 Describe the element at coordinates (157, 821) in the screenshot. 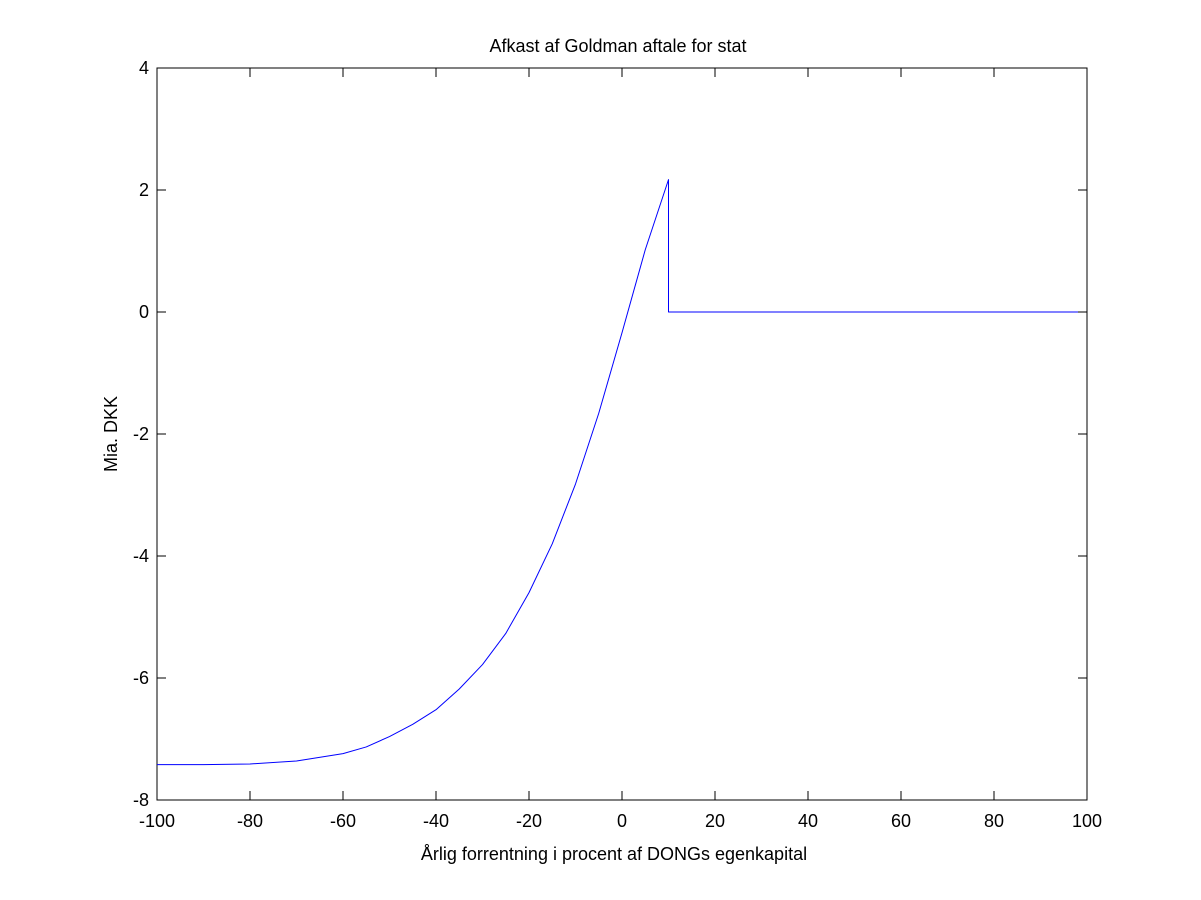

I see `x-tick-label: -100` at that location.